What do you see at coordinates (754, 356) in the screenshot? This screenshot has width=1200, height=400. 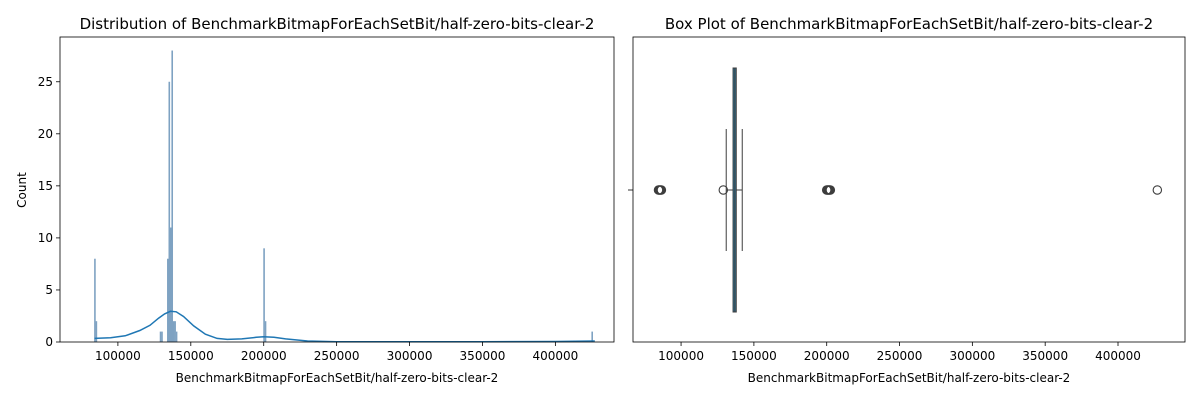 I see `boxplot-x-tick-label: 150000` at bounding box center [754, 356].